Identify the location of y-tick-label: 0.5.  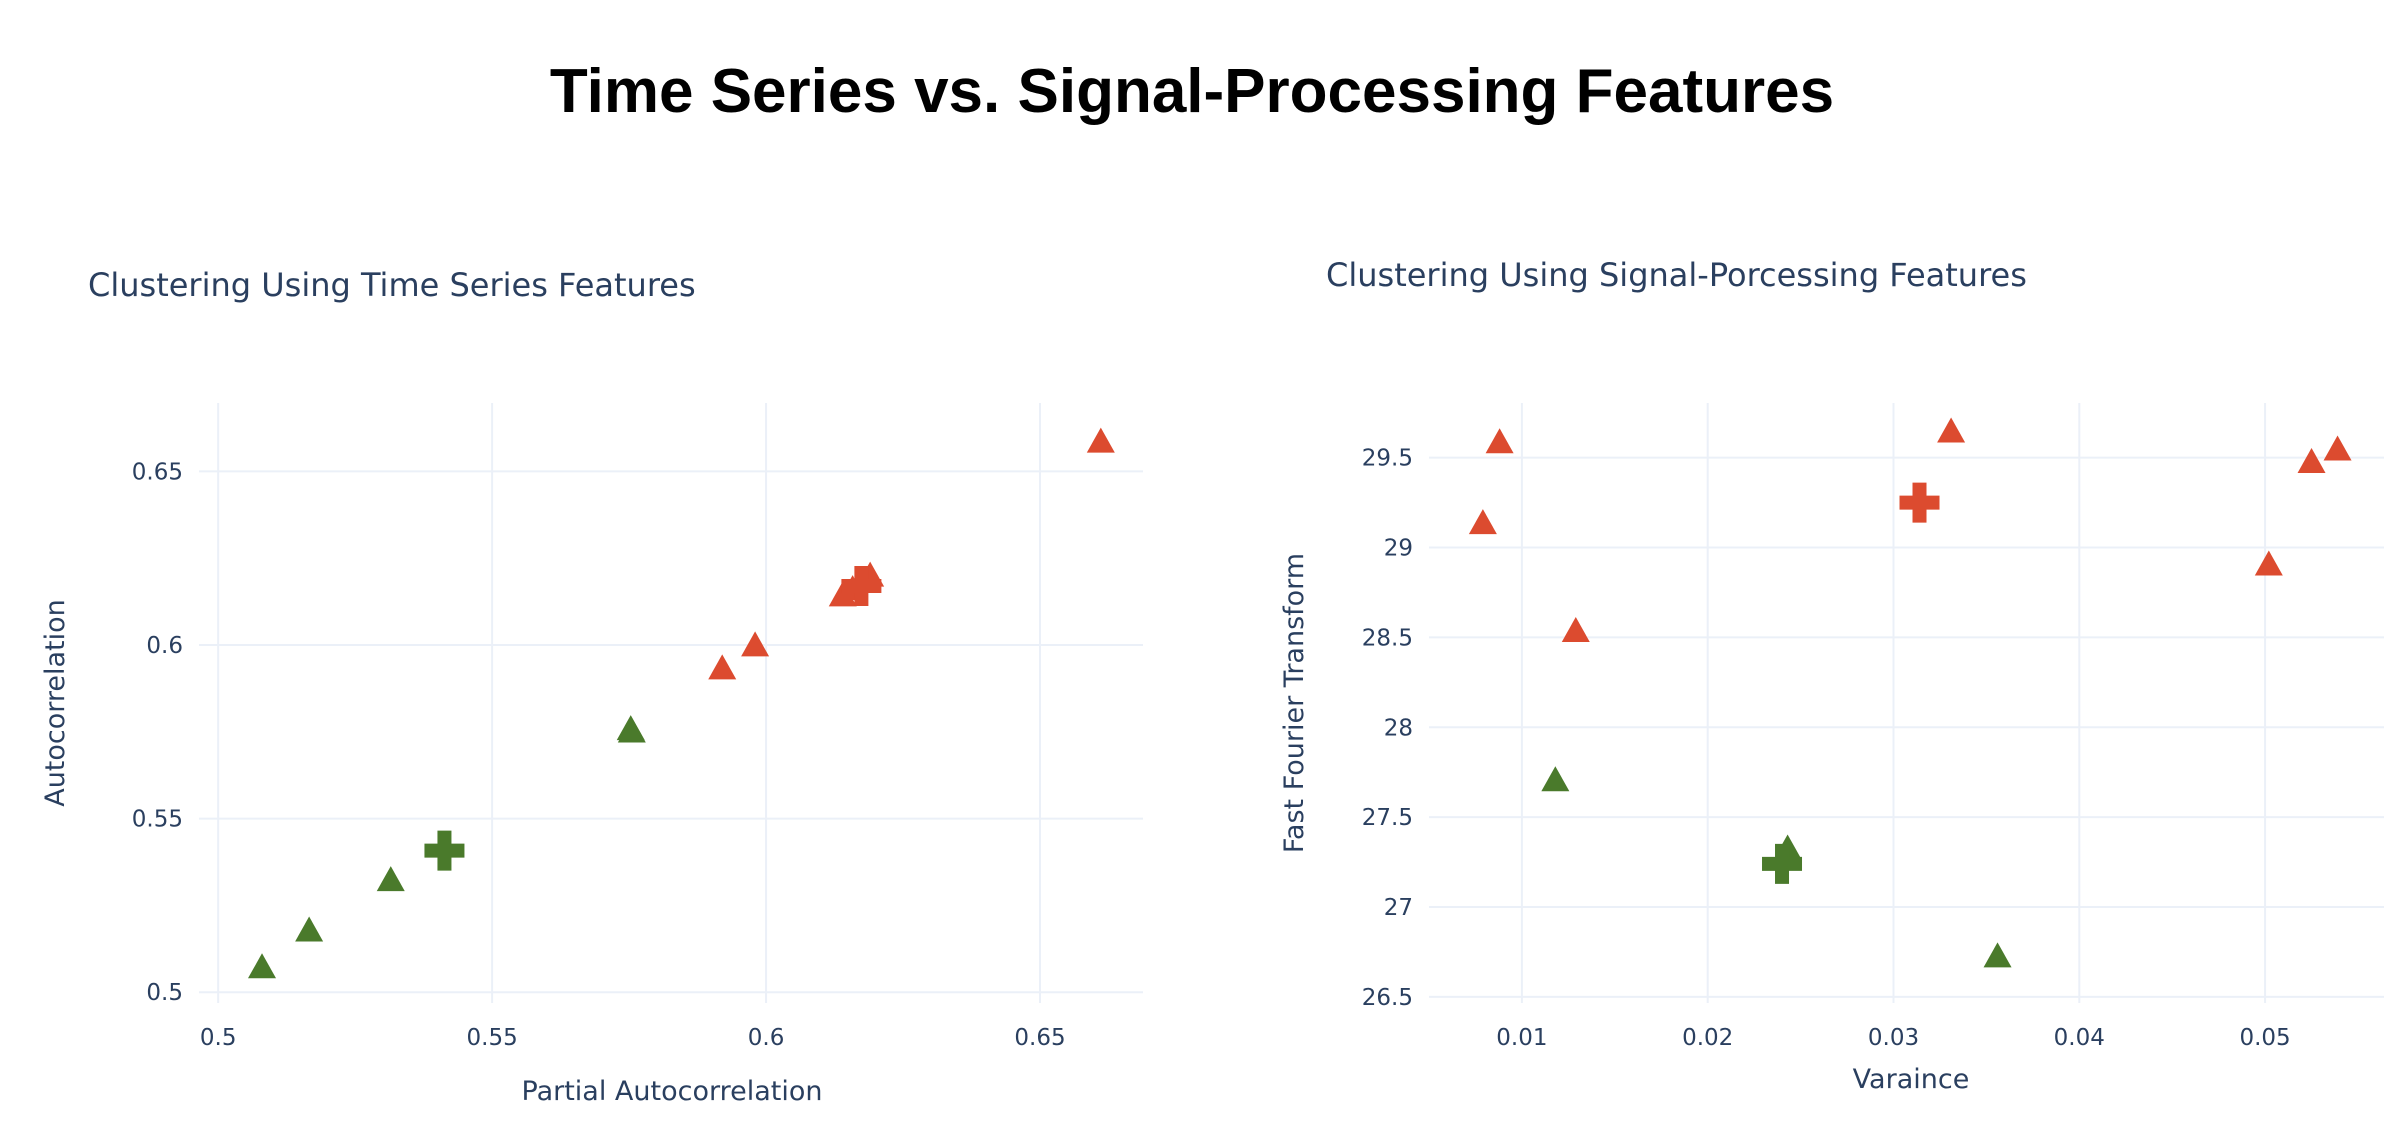
(164, 993).